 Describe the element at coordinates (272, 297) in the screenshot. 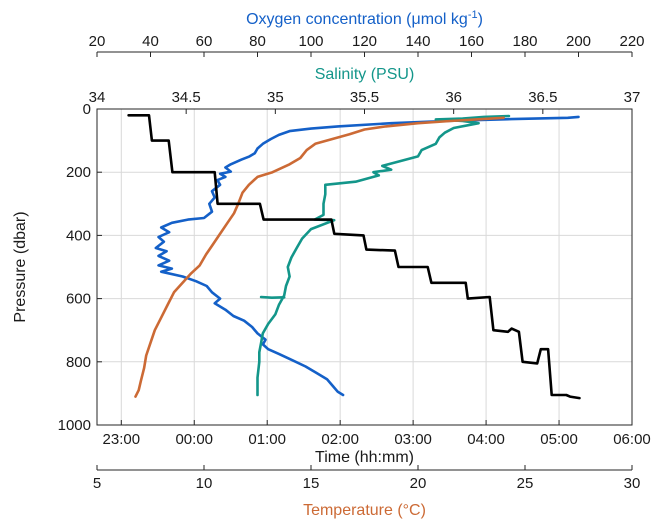

I see `series-salinity-lower-segment-line` at that location.